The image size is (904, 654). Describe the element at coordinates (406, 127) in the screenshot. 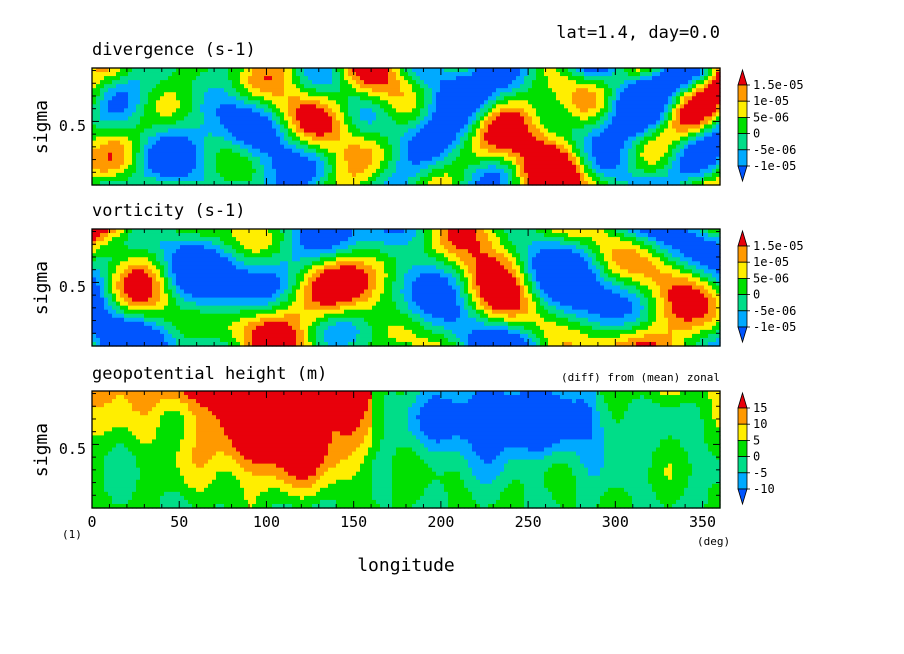

I see `heatmap-cells` at that location.